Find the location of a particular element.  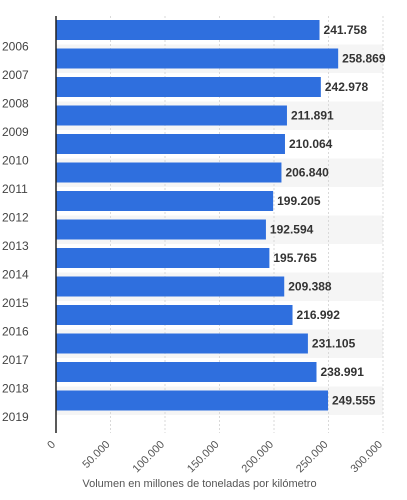

bar-value-label: 210.064 is located at coordinates (311, 144).